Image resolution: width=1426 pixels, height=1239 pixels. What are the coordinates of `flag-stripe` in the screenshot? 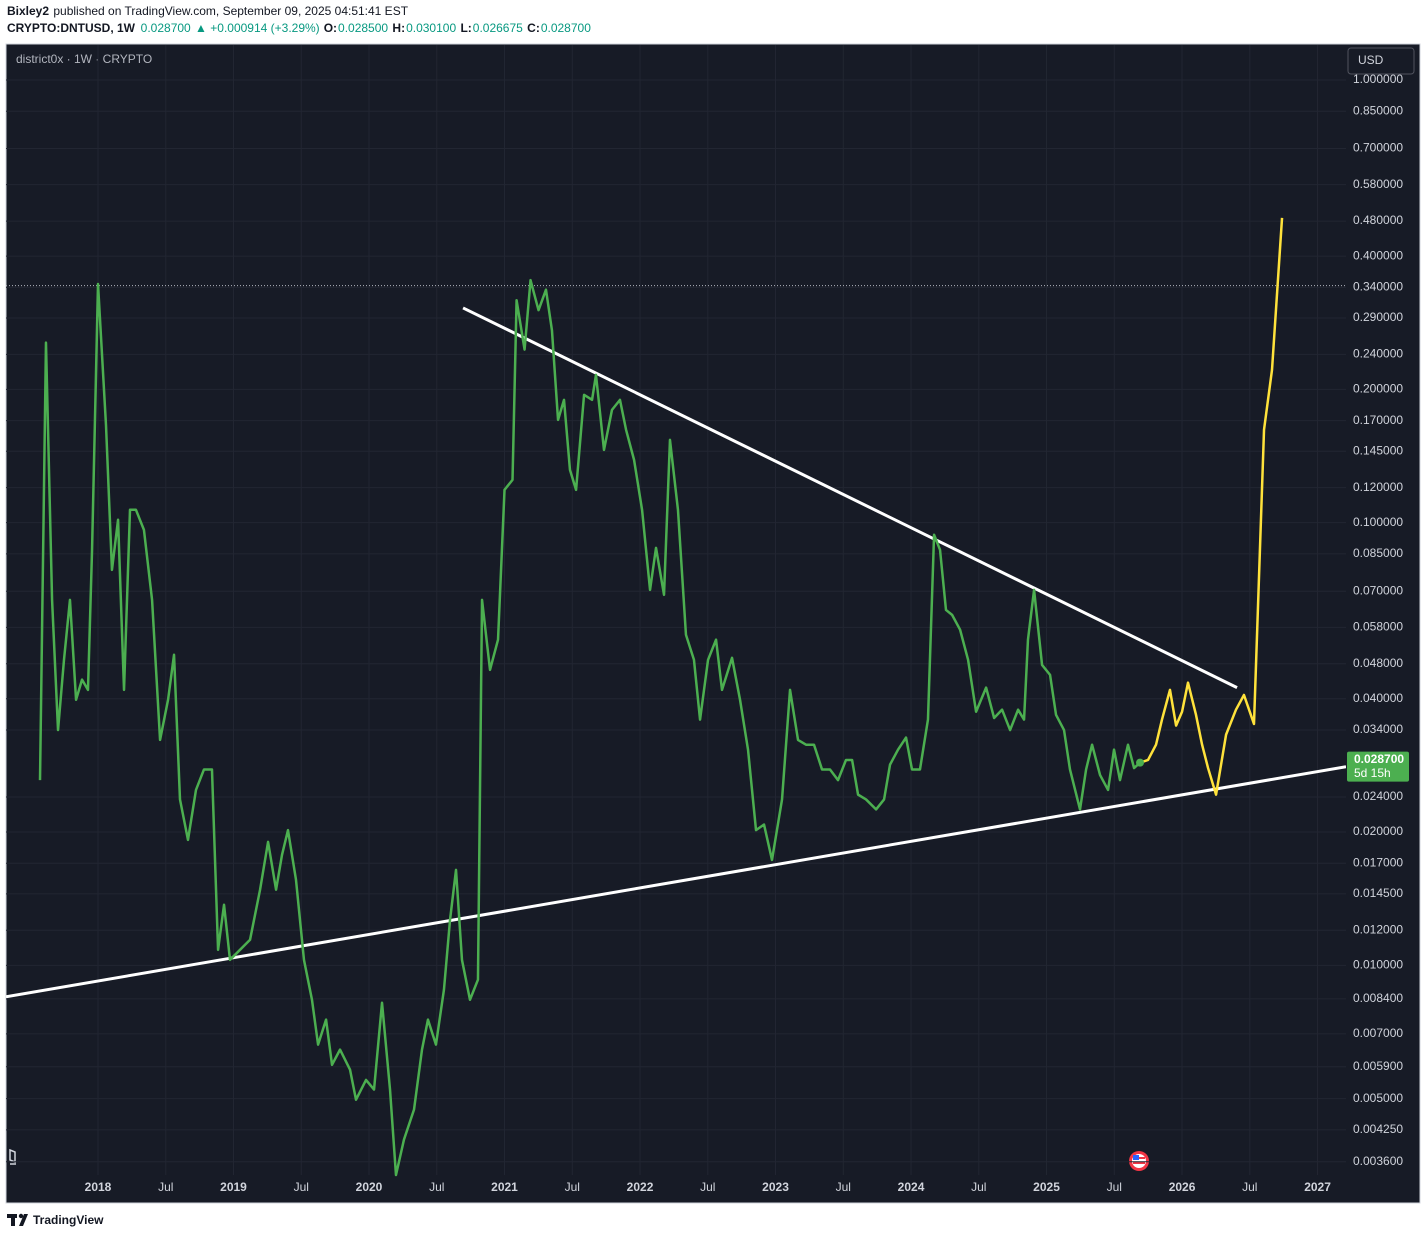 It's located at (1139, 1163).